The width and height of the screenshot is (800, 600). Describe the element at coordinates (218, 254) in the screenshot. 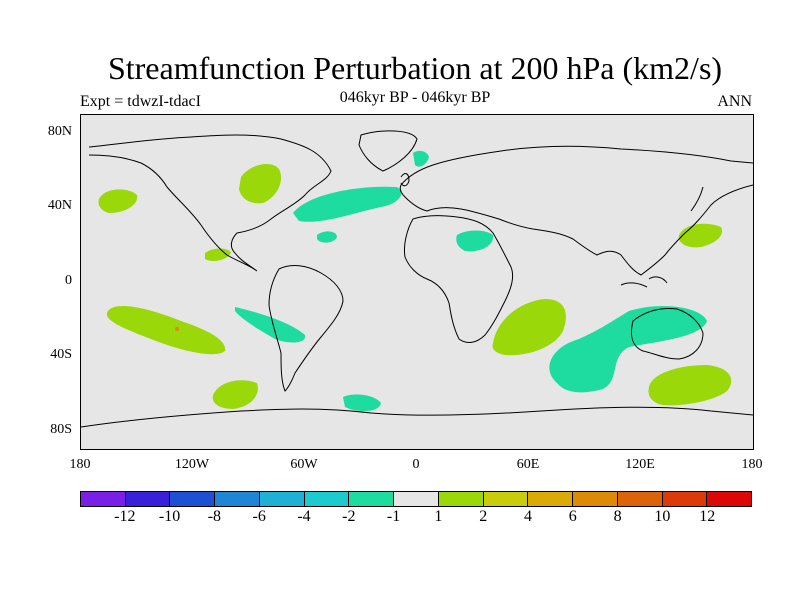

I see `positive-region-east-pacific` at that location.